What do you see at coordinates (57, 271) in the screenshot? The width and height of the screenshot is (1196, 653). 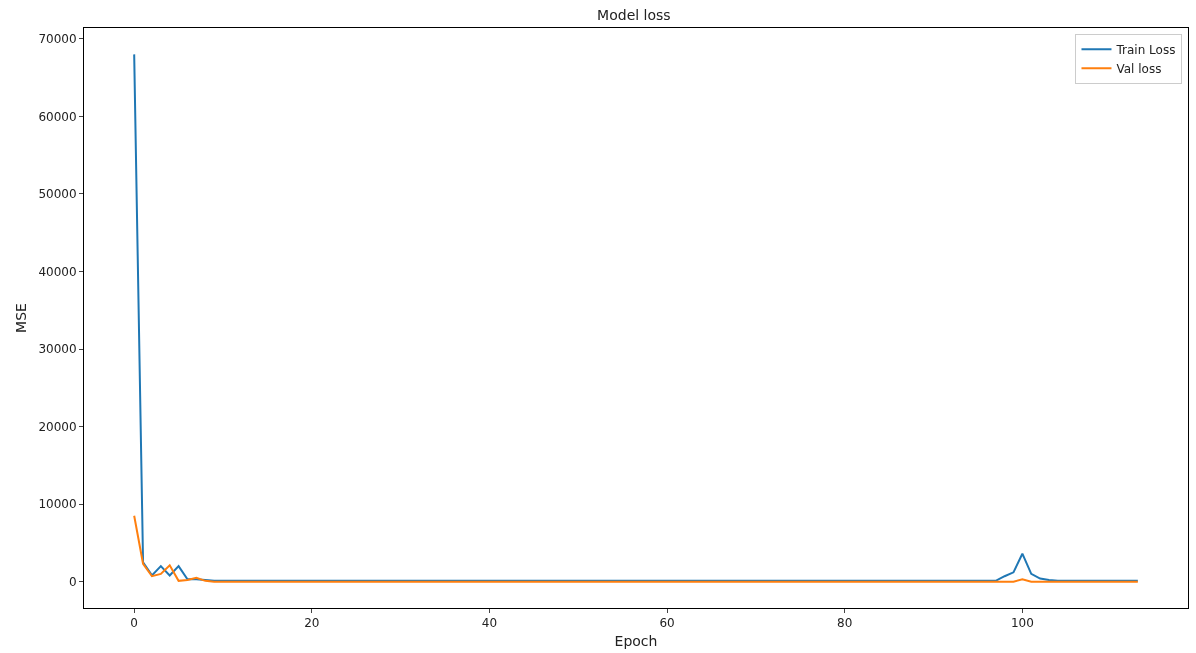 I see `y-tick-label: 40000` at bounding box center [57, 271].